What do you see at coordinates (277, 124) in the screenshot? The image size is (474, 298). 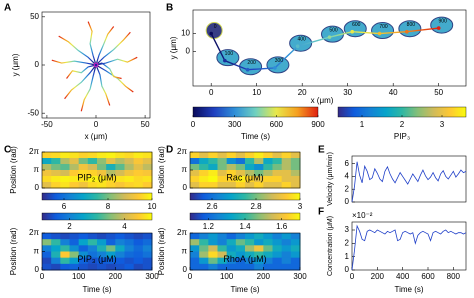 I see `colorbar-tick-label: 600` at bounding box center [277, 124].